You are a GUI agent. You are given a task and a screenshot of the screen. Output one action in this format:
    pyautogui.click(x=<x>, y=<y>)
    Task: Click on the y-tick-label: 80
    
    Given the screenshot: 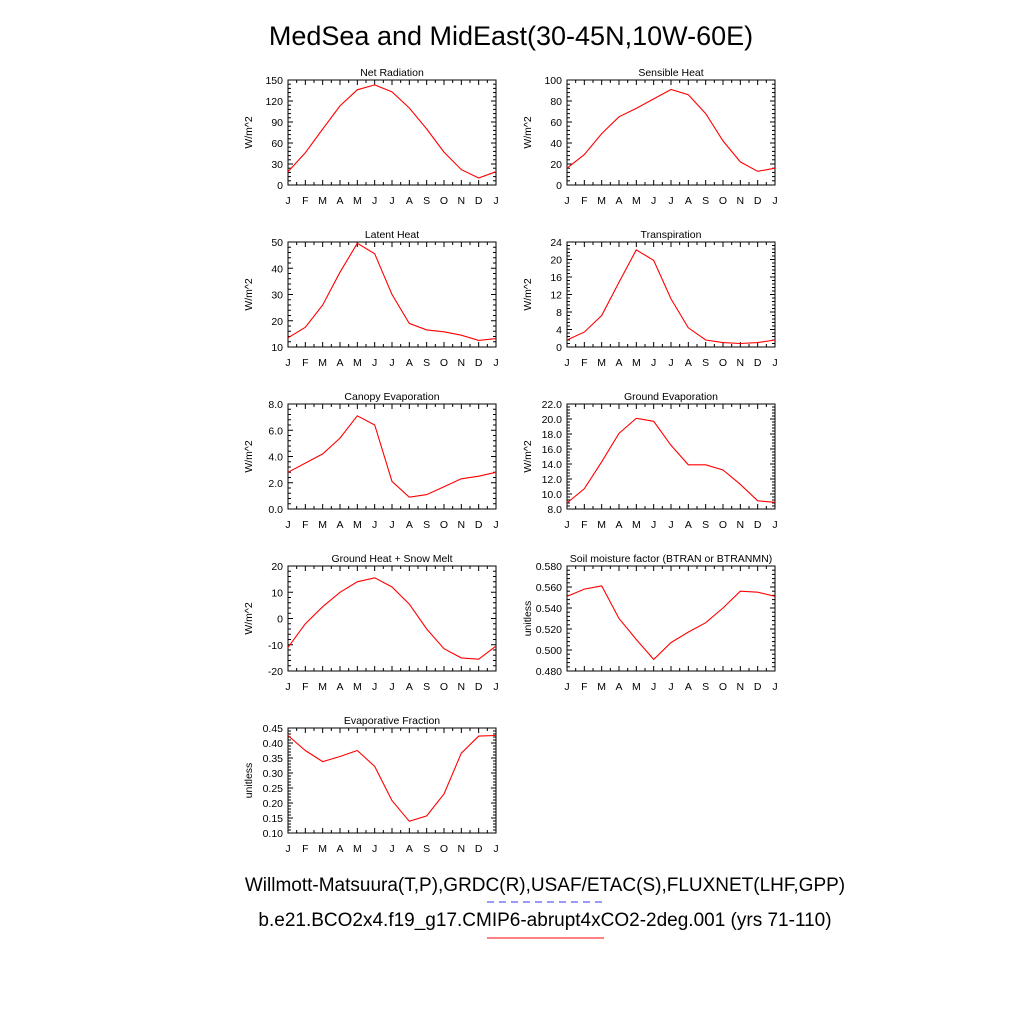 What is the action you would take?
    pyautogui.click(x=556, y=102)
    